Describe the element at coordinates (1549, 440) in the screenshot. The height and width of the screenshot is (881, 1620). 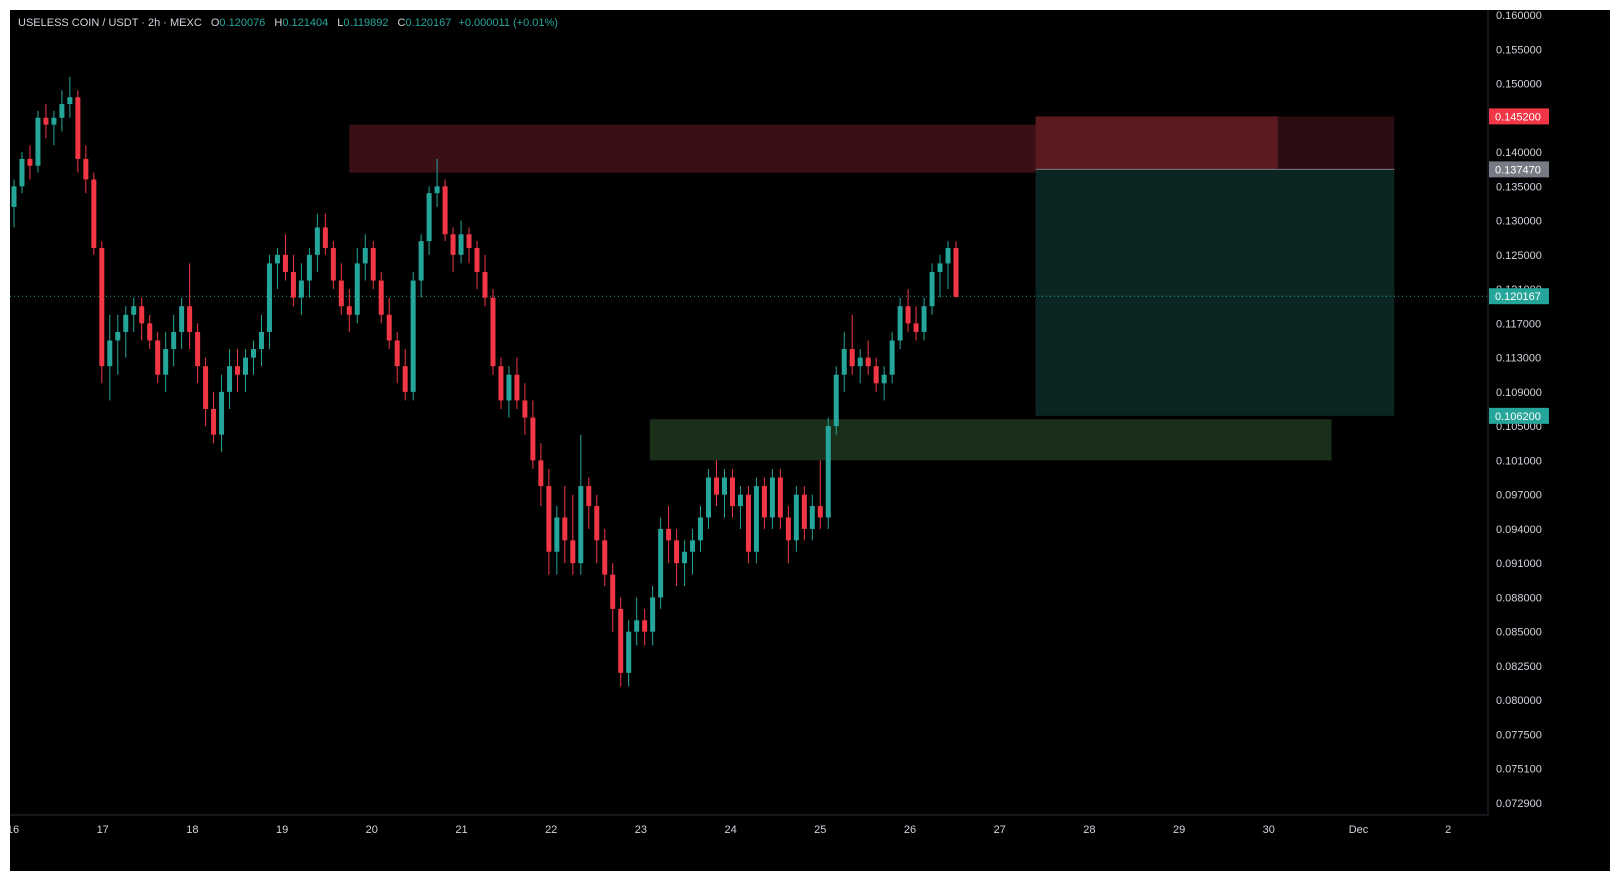
I see `price-axis` at that location.